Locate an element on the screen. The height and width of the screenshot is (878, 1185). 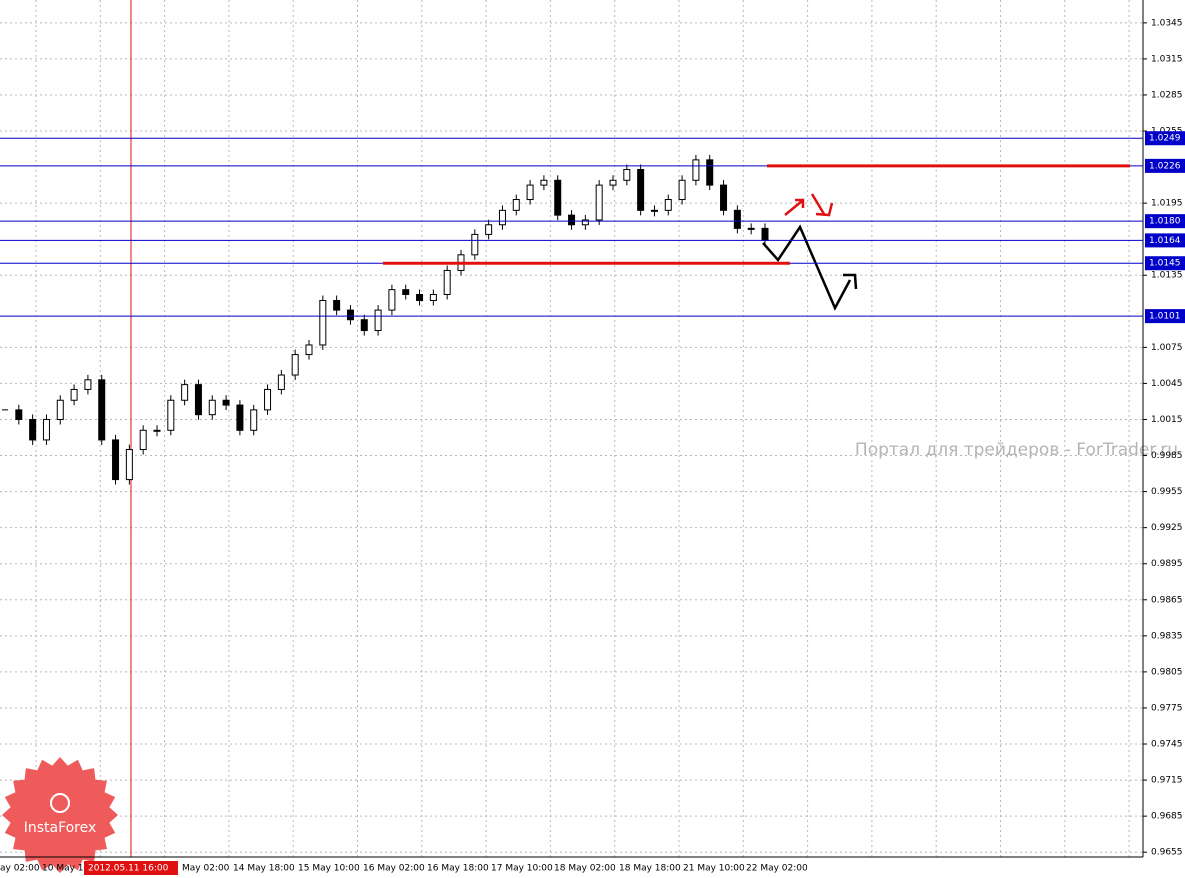
x-tick-label: 21 May 10:00 is located at coordinates (714, 869).